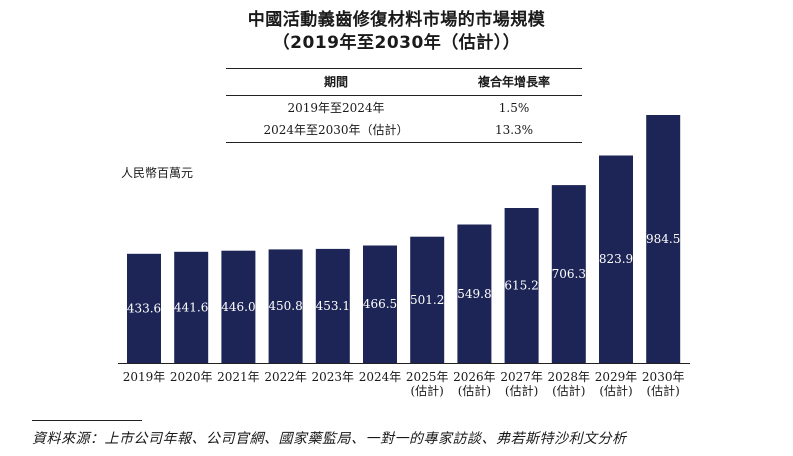 The image size is (793, 456). I want to click on bar-value-label: 446.0, so click(238, 307).